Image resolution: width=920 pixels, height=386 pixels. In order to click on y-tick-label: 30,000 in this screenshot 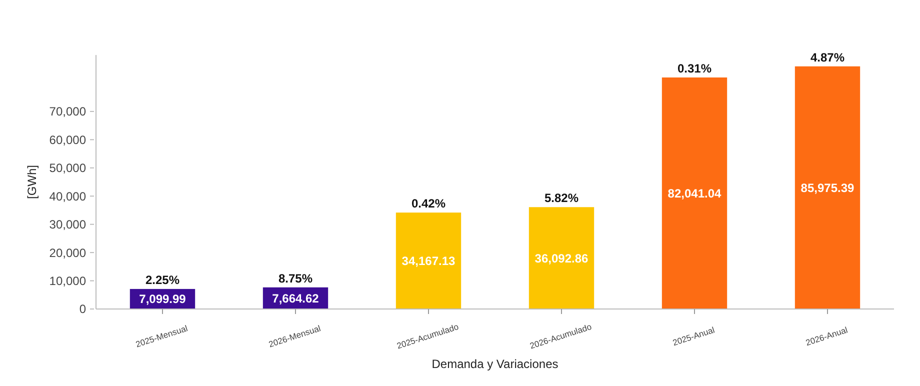, I will do `click(67, 225)`.